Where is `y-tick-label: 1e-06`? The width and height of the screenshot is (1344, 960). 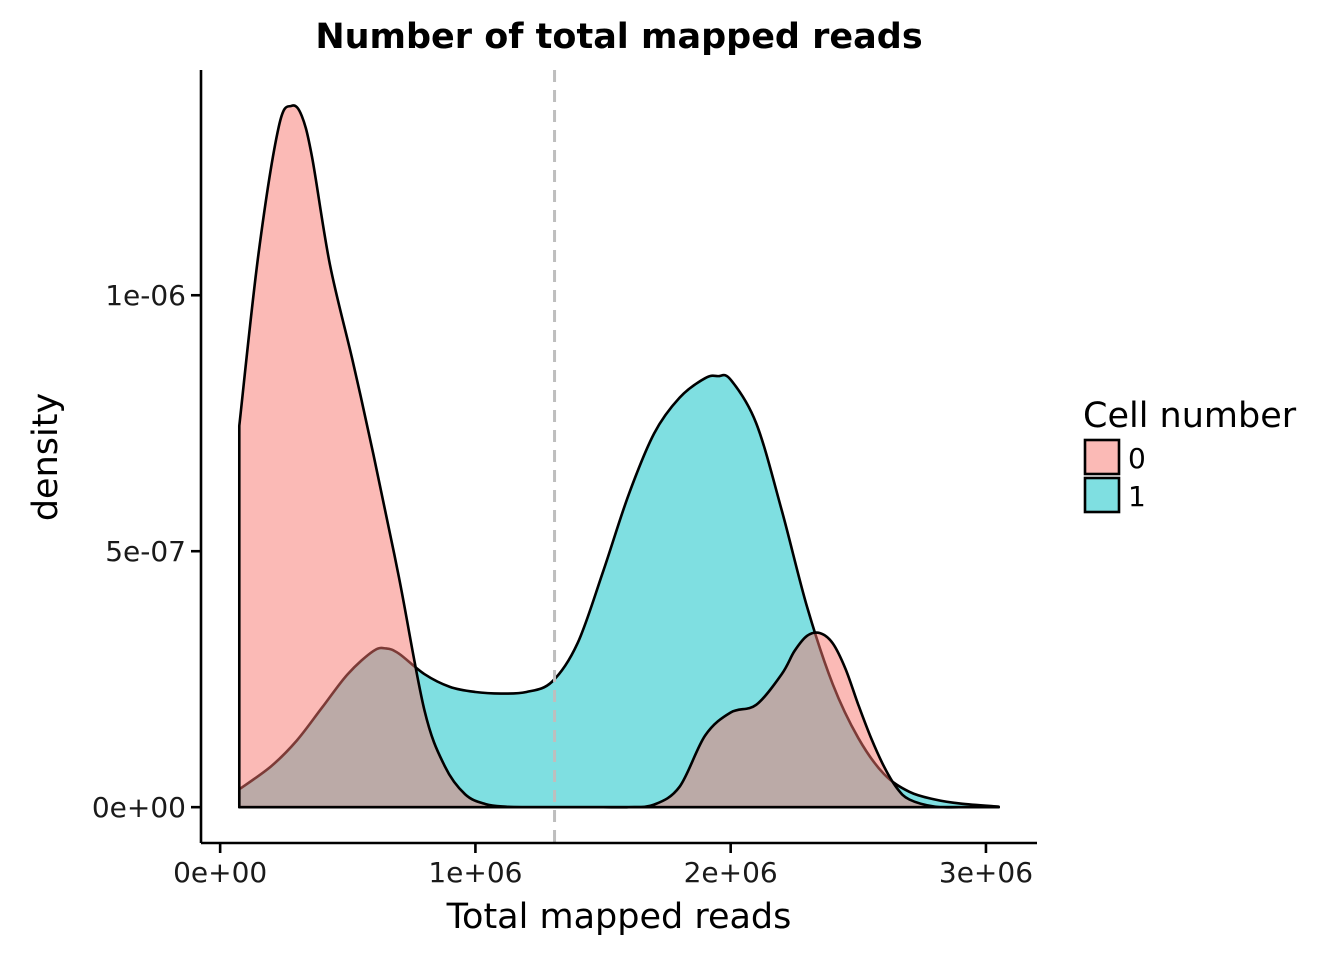
y-tick-label: 1e-06 is located at coordinates (145, 295).